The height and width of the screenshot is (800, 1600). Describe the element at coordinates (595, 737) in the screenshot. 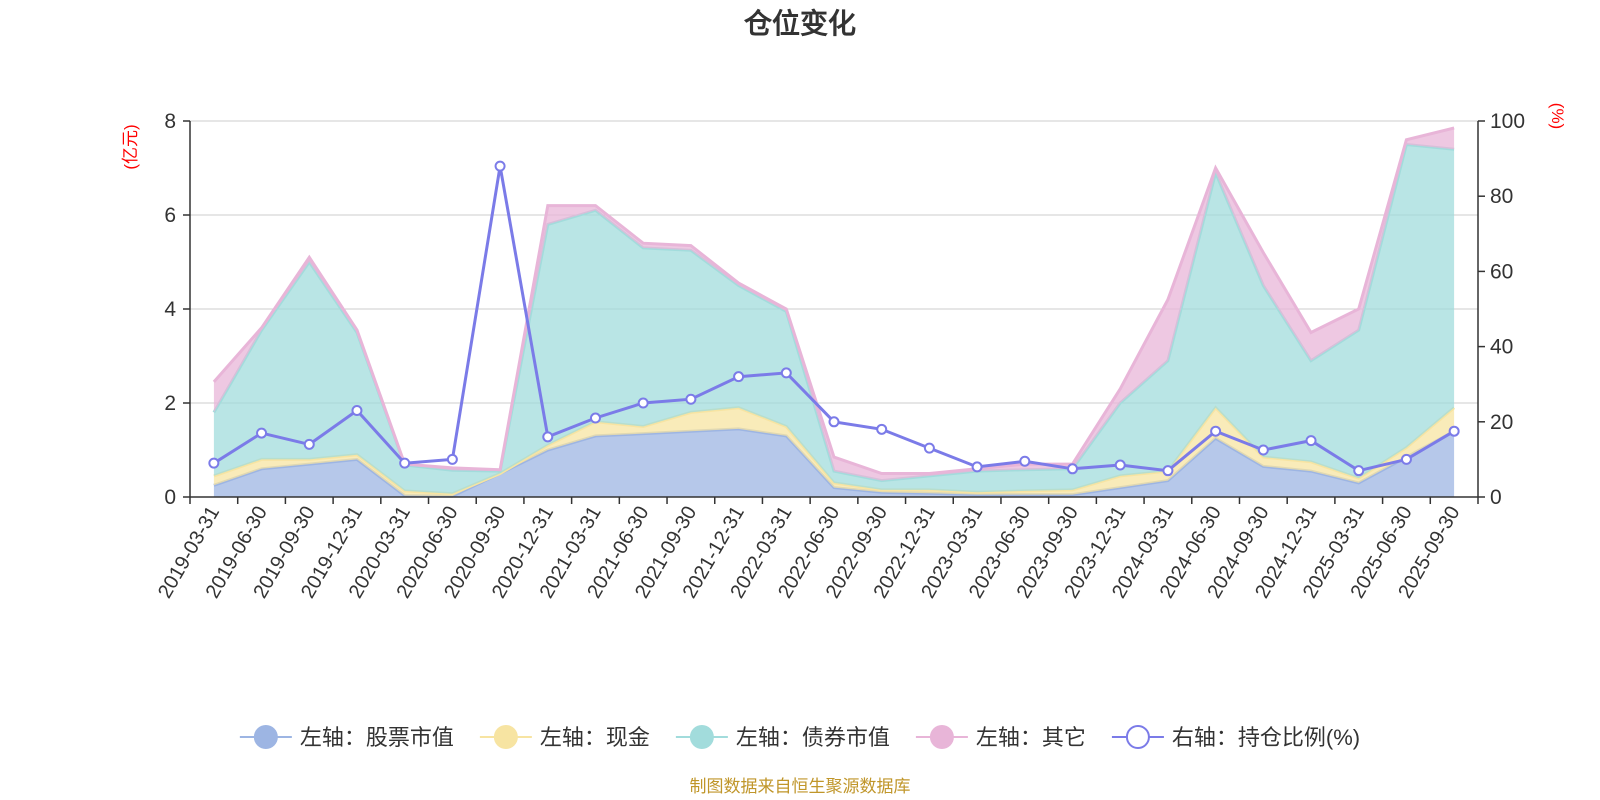

I see `legend-item-label: 左轴：现金` at that location.